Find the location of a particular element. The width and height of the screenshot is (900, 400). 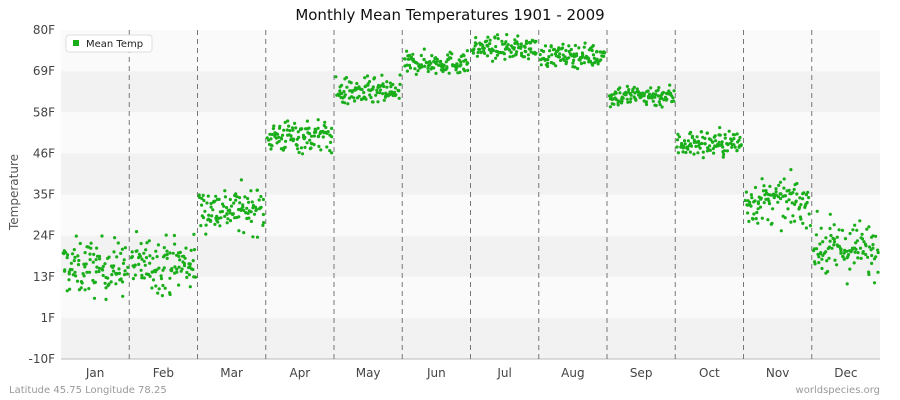

y-tick-label: 46F is located at coordinates (44, 153).